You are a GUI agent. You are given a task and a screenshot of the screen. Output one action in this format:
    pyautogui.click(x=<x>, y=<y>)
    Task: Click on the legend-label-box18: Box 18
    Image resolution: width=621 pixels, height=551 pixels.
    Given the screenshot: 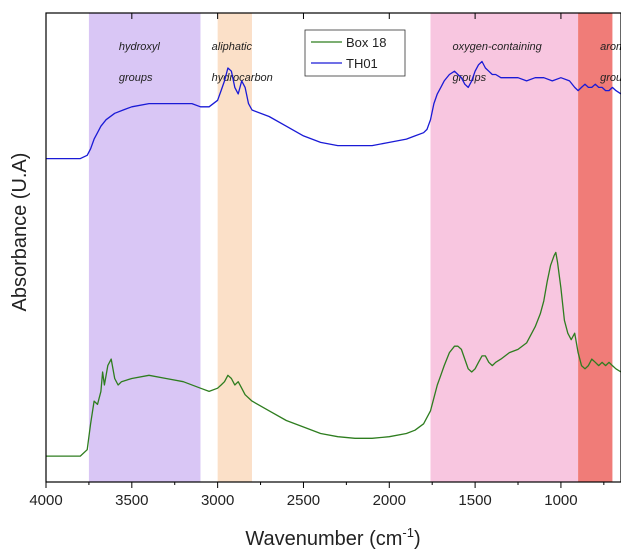 What is the action you would take?
    pyautogui.click(x=366, y=42)
    